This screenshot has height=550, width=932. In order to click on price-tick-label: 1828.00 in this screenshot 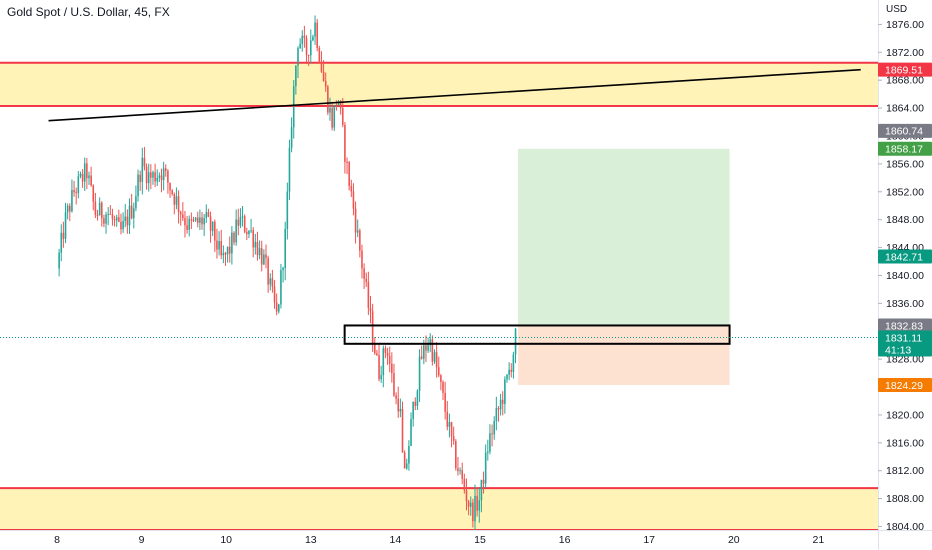, I will do `click(905, 360)`.